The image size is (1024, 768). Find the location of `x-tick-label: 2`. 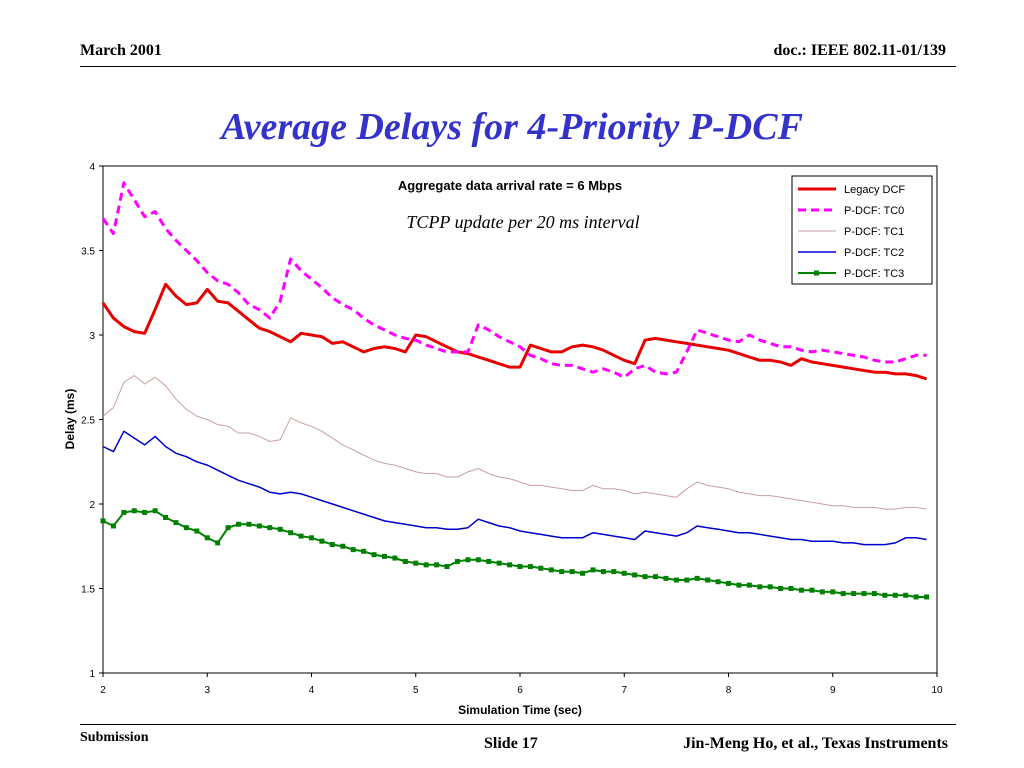

x-tick-label: 2 is located at coordinates (103, 690).